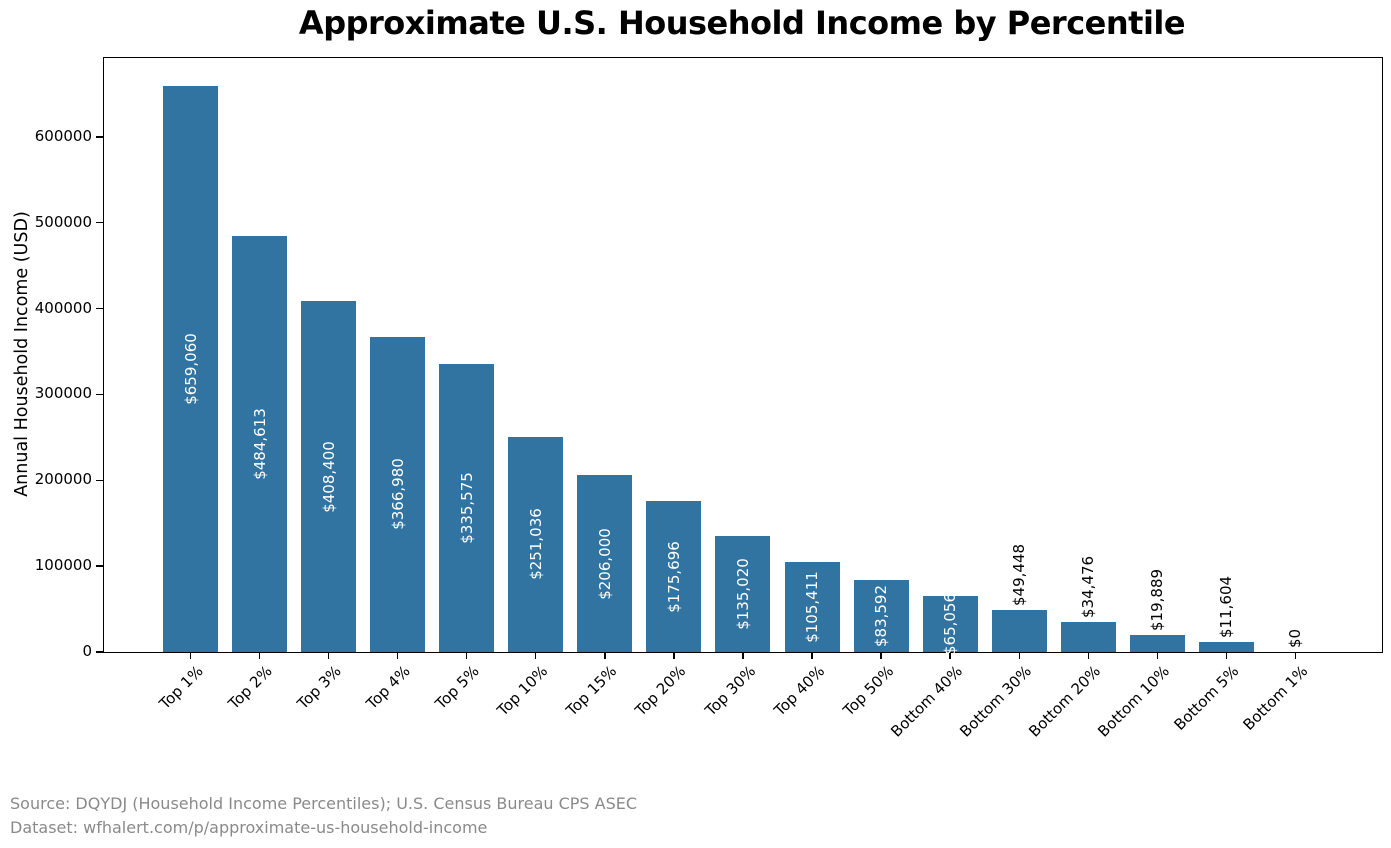  What do you see at coordinates (63, 565) in the screenshot?
I see `y-tick-label: 100000` at bounding box center [63, 565].